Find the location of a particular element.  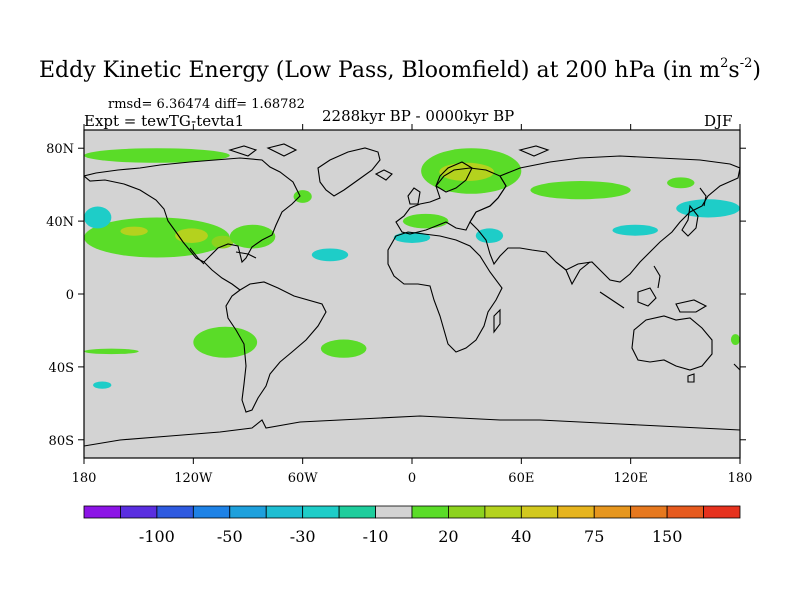

region-japan-neg is located at coordinates (708, 208).